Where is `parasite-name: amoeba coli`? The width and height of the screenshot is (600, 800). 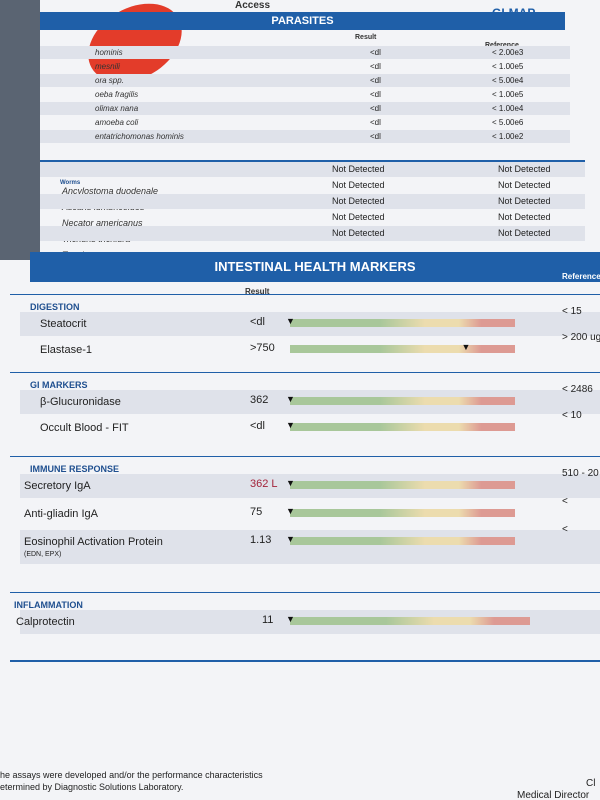 parasite-name: amoeba coli is located at coordinates (117, 122).